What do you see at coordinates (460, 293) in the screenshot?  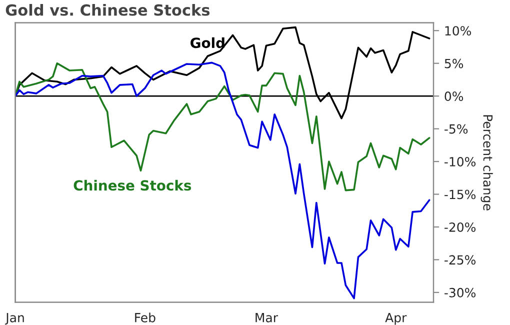 I see `y2-tick-label: -30%` at bounding box center [460, 293].